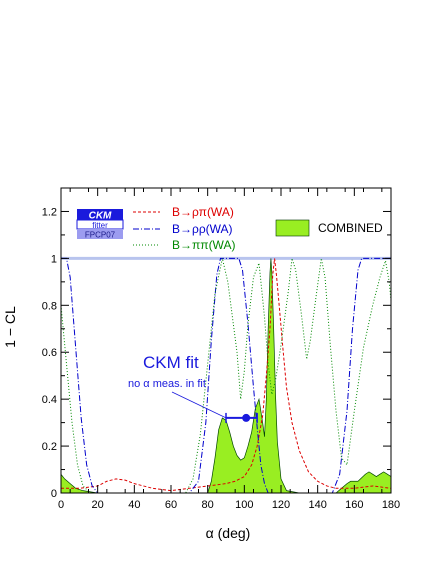 The height and width of the screenshot is (564, 436). What do you see at coordinates (350, 228) in the screenshot?
I see `legend-label-combined: COMBINED` at bounding box center [350, 228].